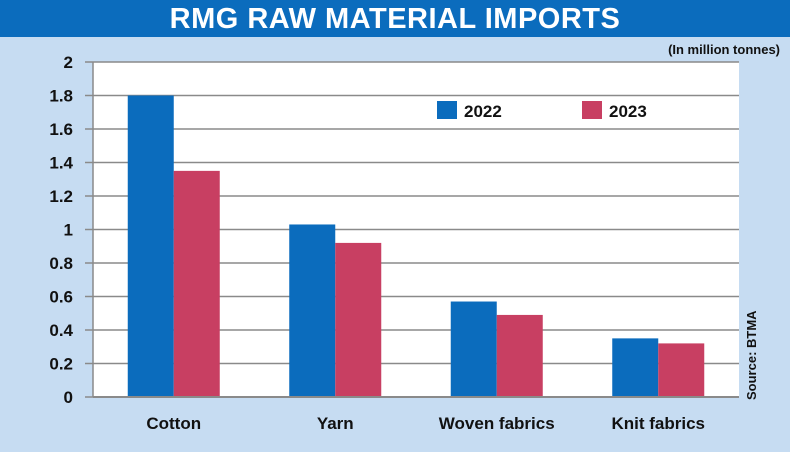 The image size is (790, 452). I want to click on x-tick-label: Knit fabrics, so click(658, 423).